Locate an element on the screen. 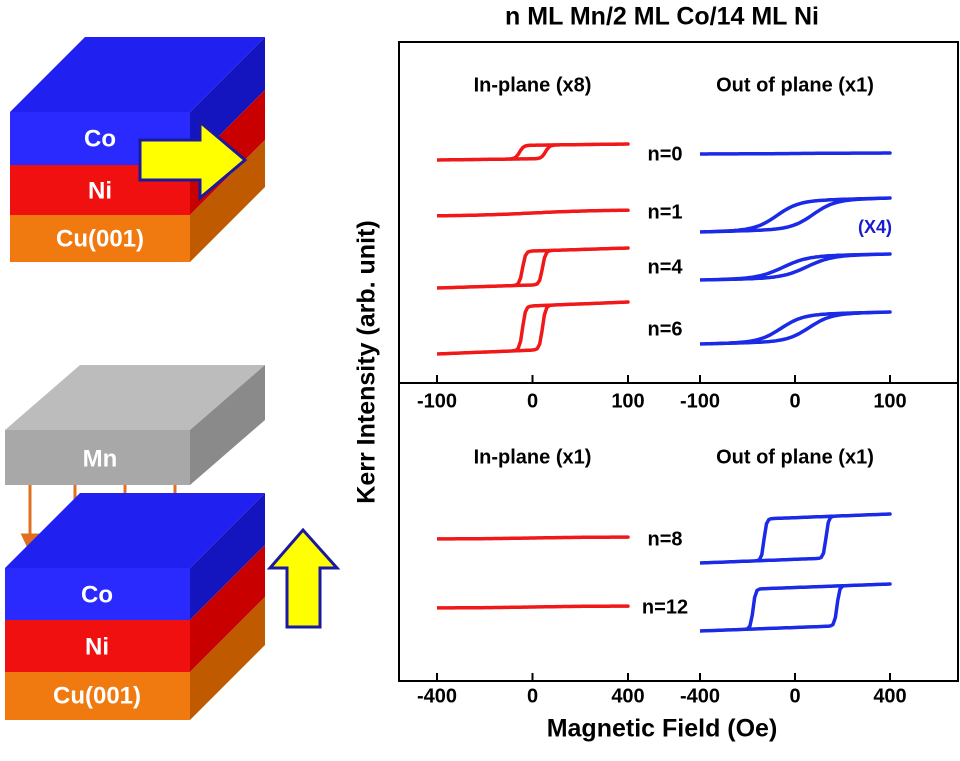 This screenshot has width=960, height=761. x-axis-label: Magnetic Field (Oe) is located at coordinates (662, 729).